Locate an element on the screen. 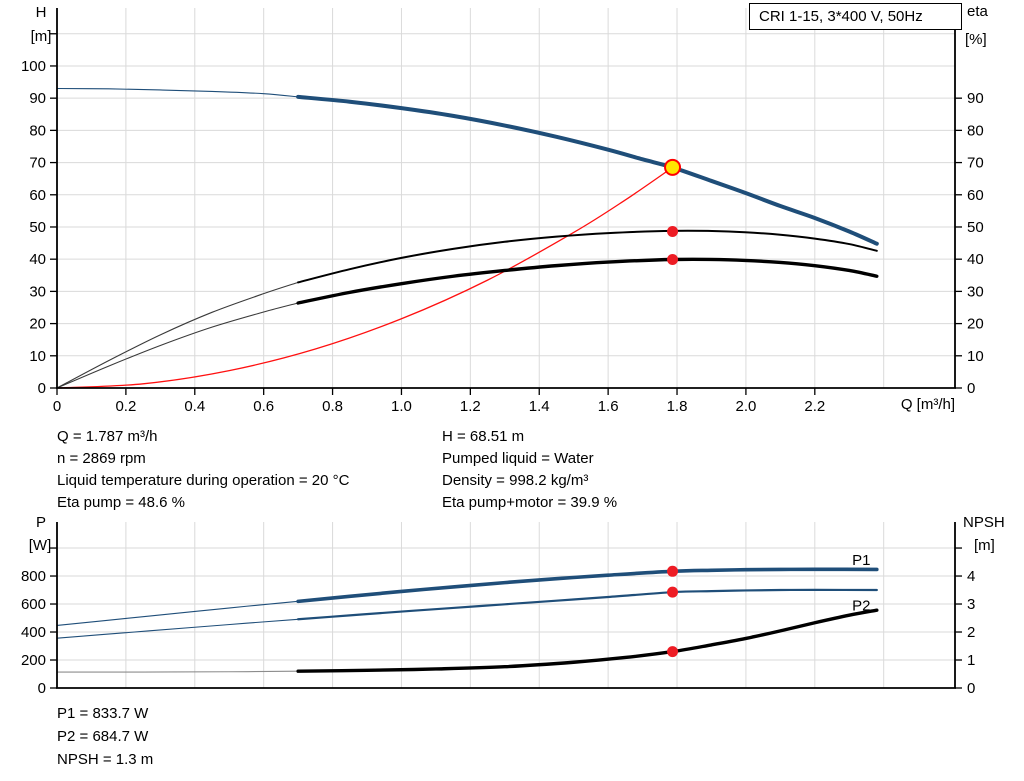 The width and height of the screenshot is (1024, 781). h-axis-title: H is located at coordinates (41, 12).